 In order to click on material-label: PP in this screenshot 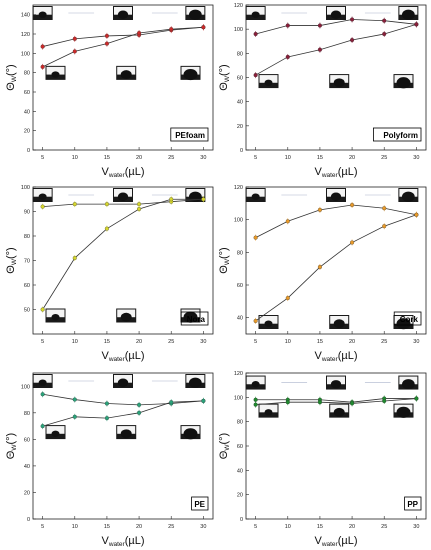, I will do `click(412, 504)`.